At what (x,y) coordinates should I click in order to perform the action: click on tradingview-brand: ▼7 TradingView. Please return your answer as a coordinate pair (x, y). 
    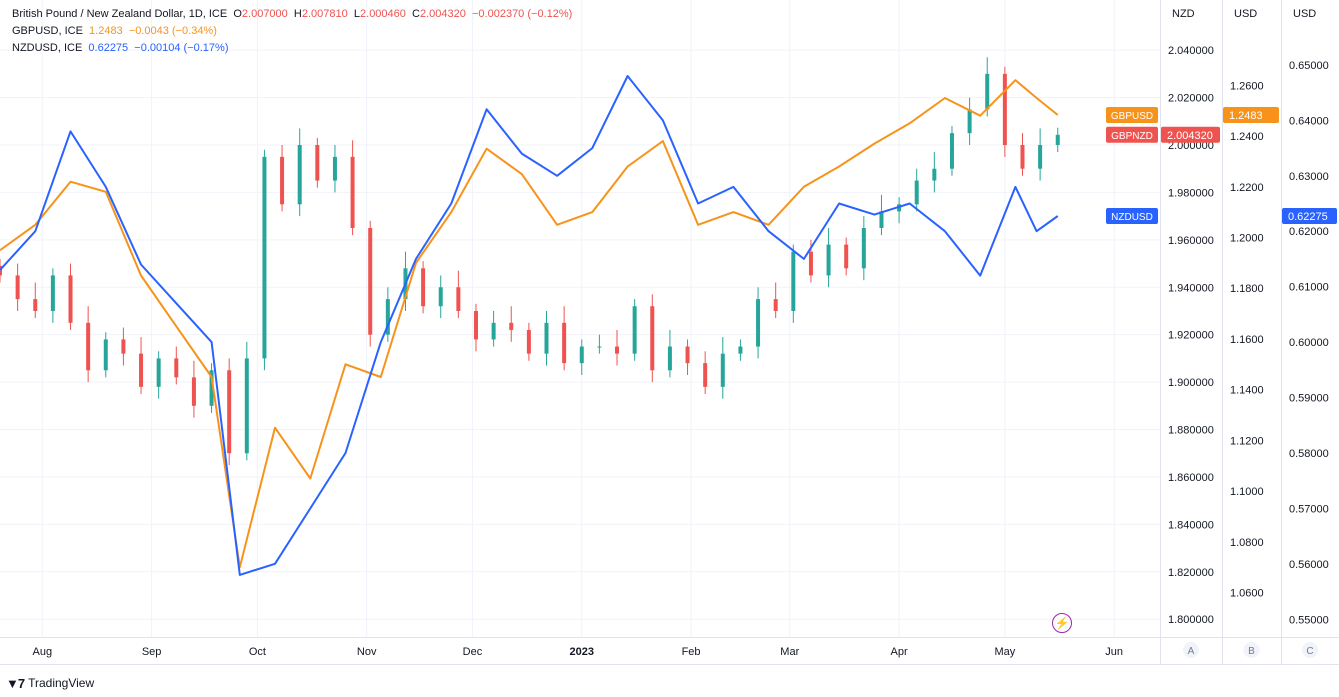
    Looking at the image, I should click on (50, 683).